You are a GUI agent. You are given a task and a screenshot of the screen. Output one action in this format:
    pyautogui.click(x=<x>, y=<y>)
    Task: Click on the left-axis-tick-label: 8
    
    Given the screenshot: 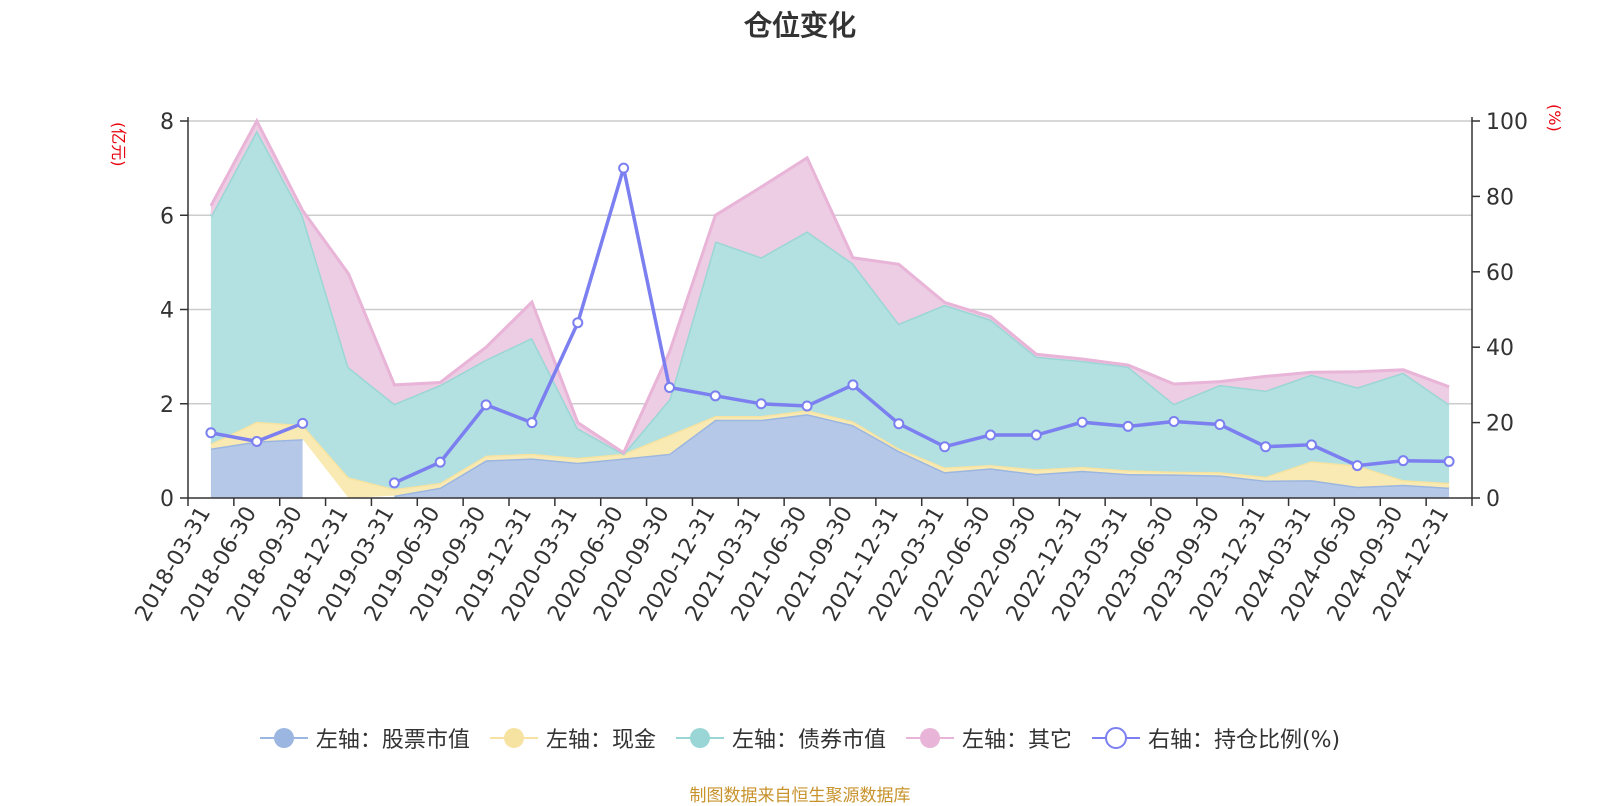 What is the action you would take?
    pyautogui.click(x=167, y=122)
    